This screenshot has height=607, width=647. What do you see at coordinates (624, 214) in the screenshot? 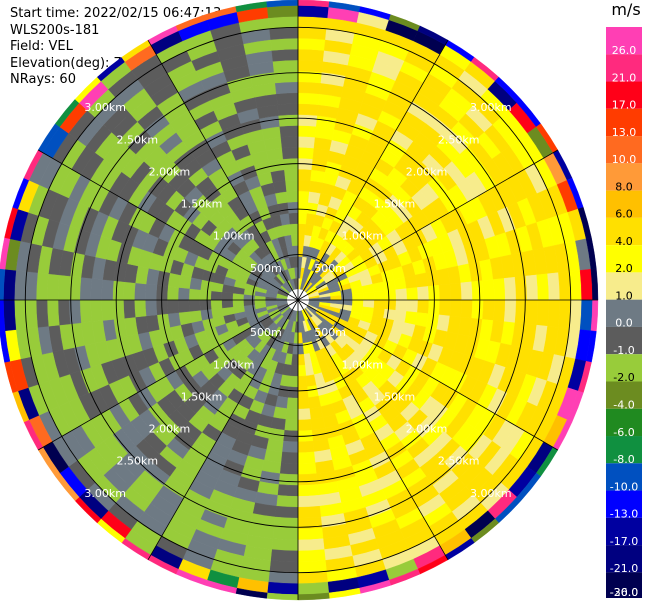
I see `colorbar-tick-label: 6.0` at bounding box center [624, 214].